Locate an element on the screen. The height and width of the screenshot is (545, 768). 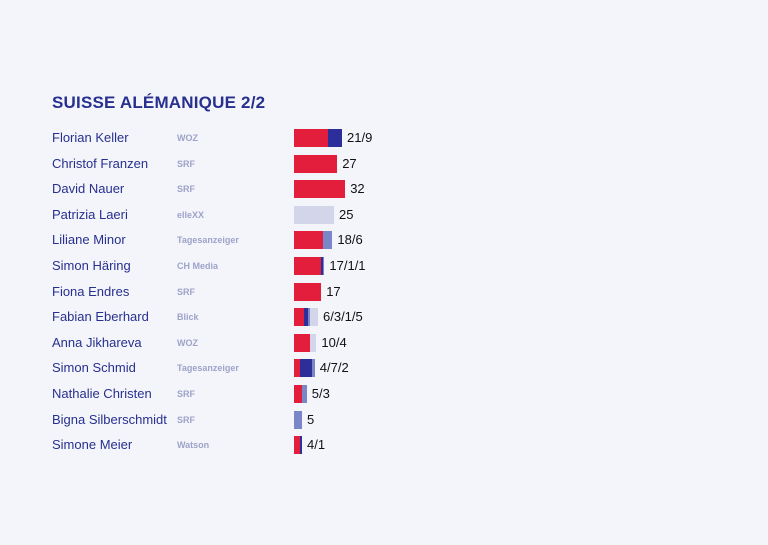
chart-title: SUISSE ALÉMANIQUE 2/2 is located at coordinates (159, 102).